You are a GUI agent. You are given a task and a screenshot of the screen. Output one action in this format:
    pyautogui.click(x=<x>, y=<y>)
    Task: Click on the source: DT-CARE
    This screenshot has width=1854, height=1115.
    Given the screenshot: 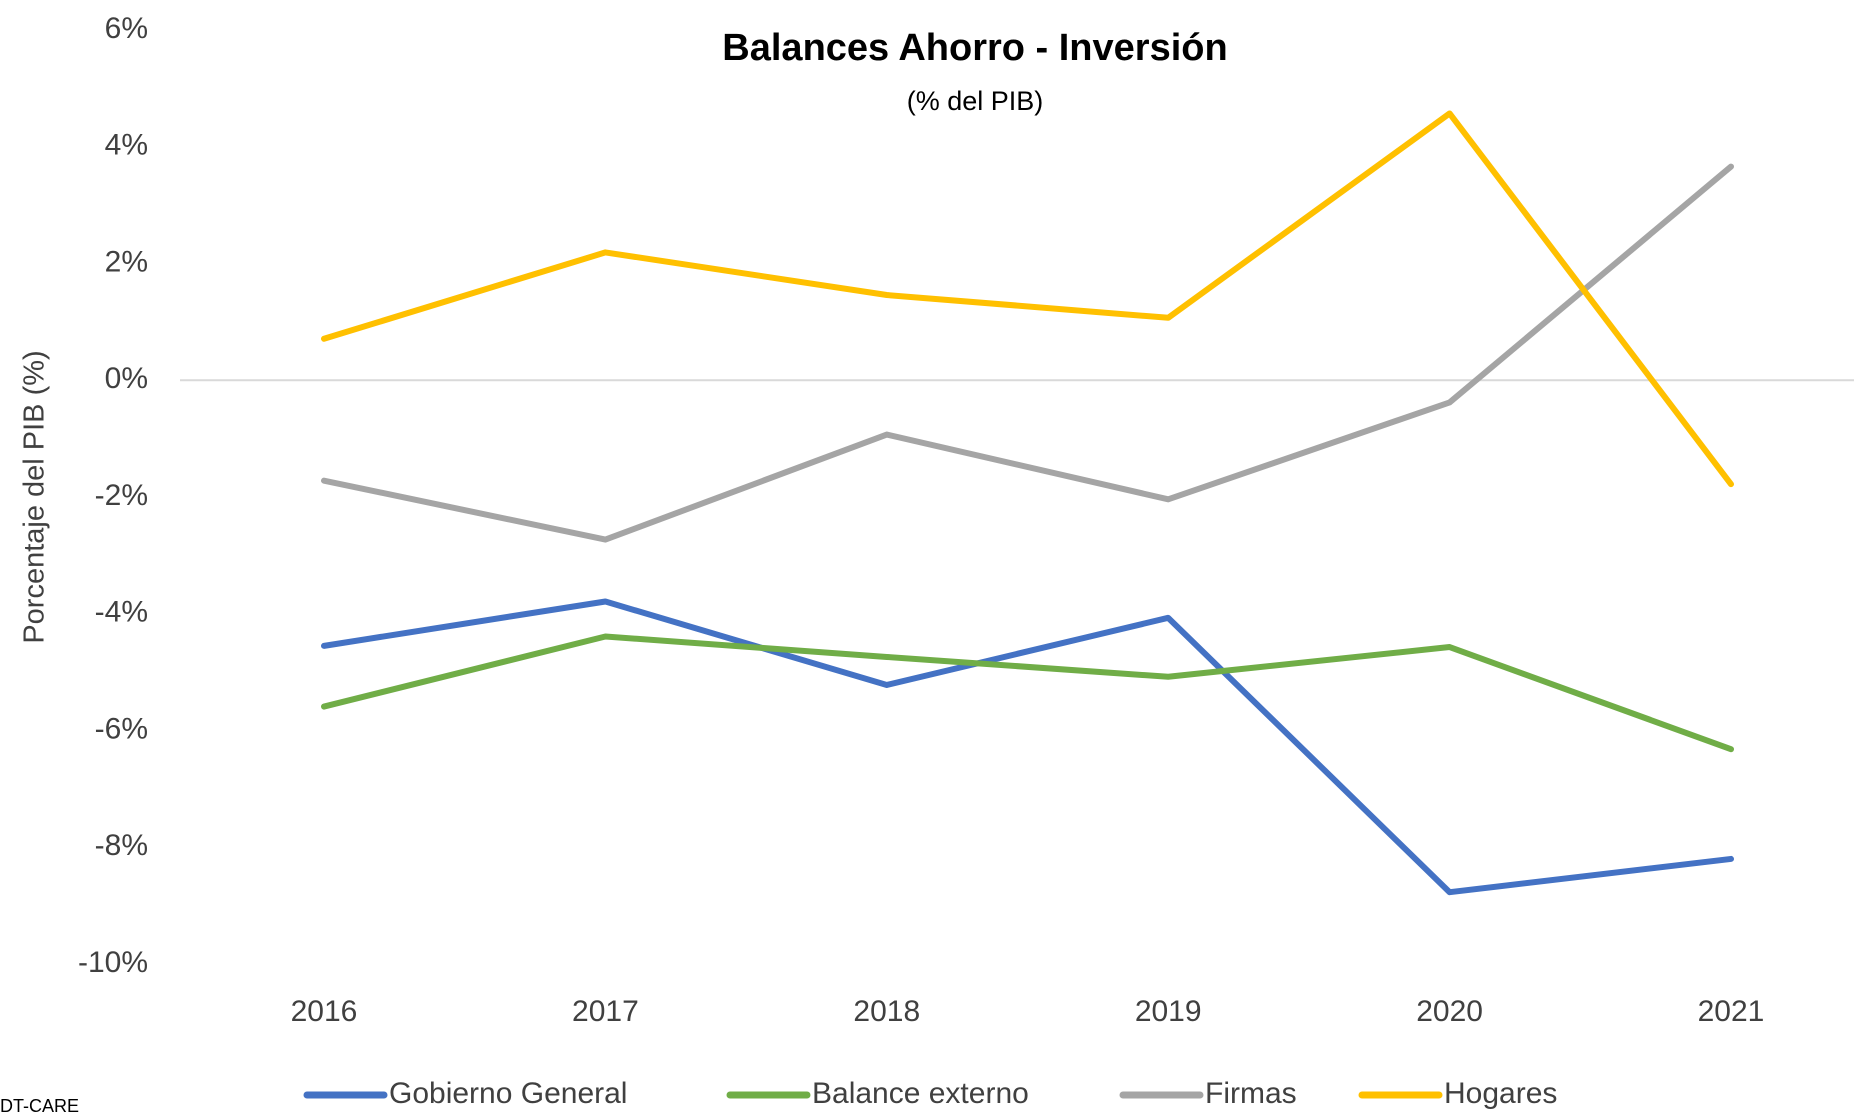 What is the action you would take?
    pyautogui.click(x=39, y=1105)
    